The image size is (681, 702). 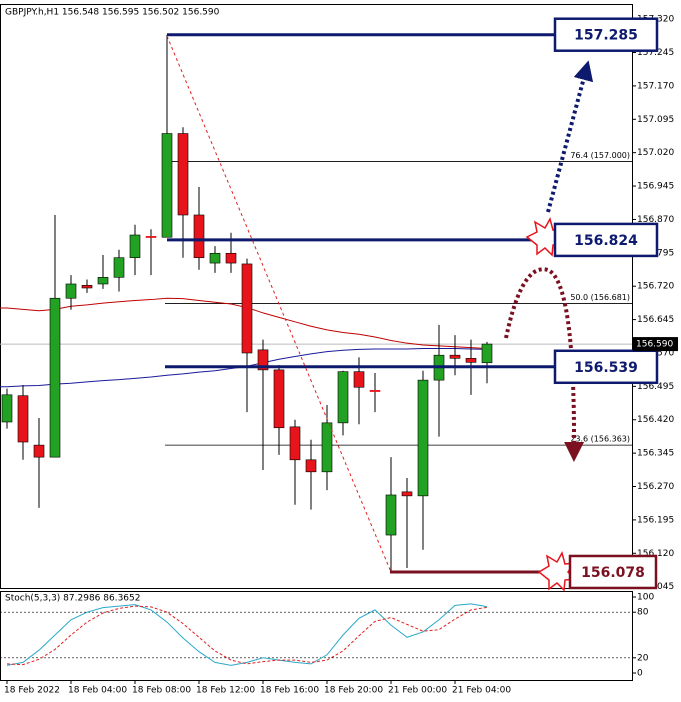 What do you see at coordinates (161, 691) in the screenshot?
I see `x-tick-label: 18 Feb 08:00` at bounding box center [161, 691].